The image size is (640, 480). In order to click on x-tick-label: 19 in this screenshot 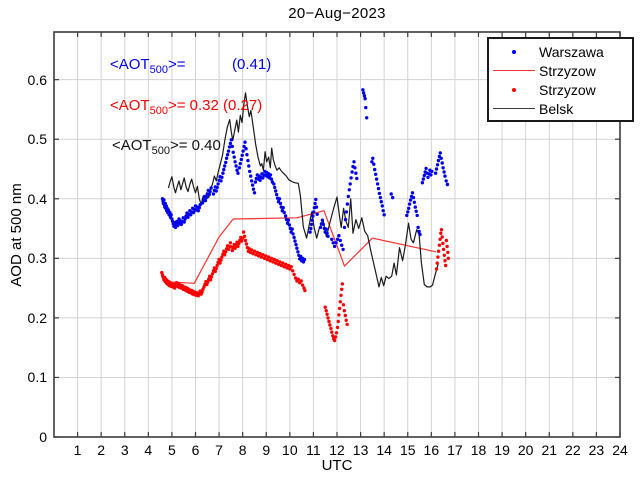, I will do `click(502, 450)`.